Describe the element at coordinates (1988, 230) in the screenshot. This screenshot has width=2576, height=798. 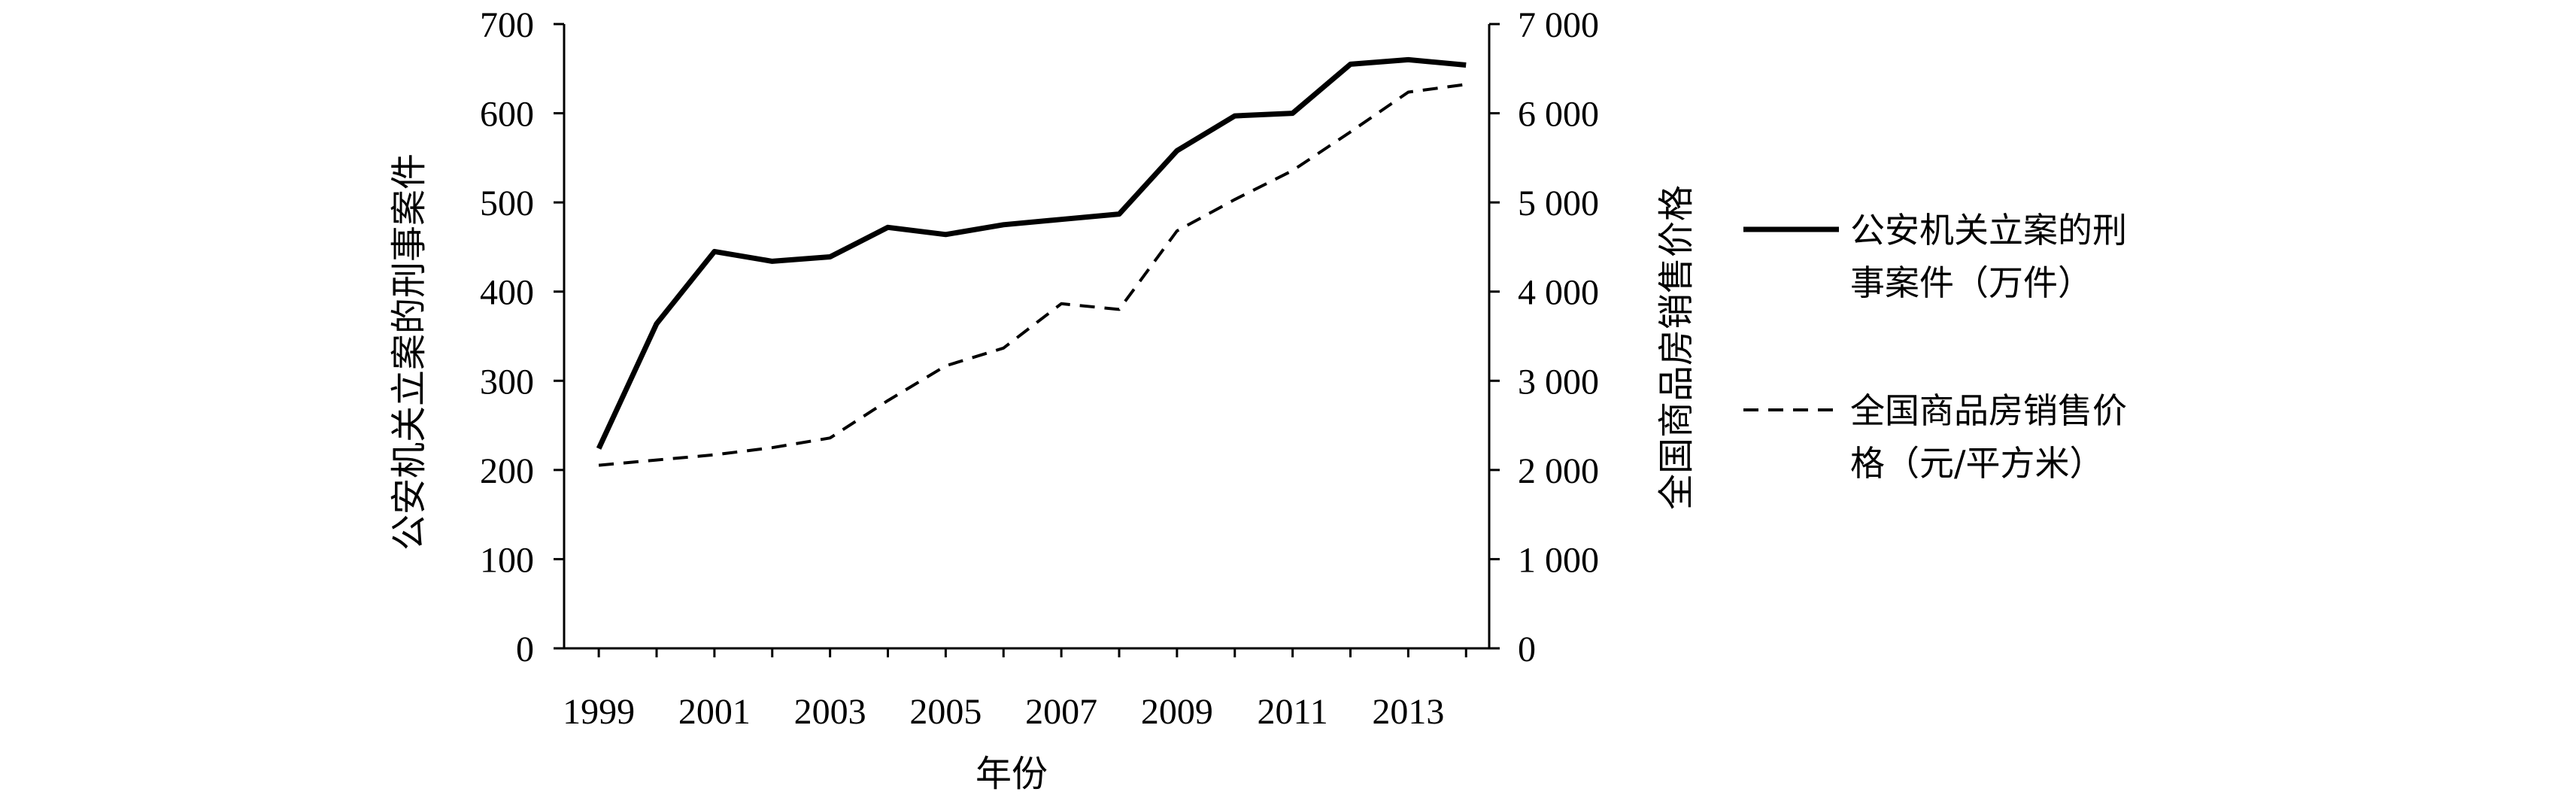
I see `legend-label-series-1-line-1: 公安机关立案的刑` at that location.